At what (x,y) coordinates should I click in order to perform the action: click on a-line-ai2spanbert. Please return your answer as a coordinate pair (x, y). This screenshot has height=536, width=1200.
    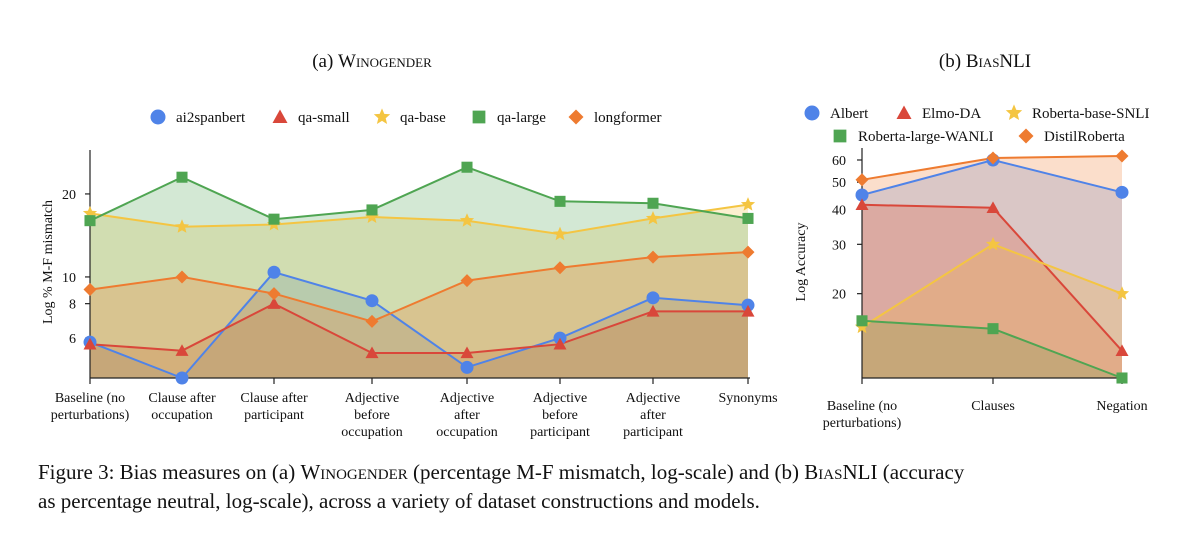
    Looking at the image, I should click on (419, 325).